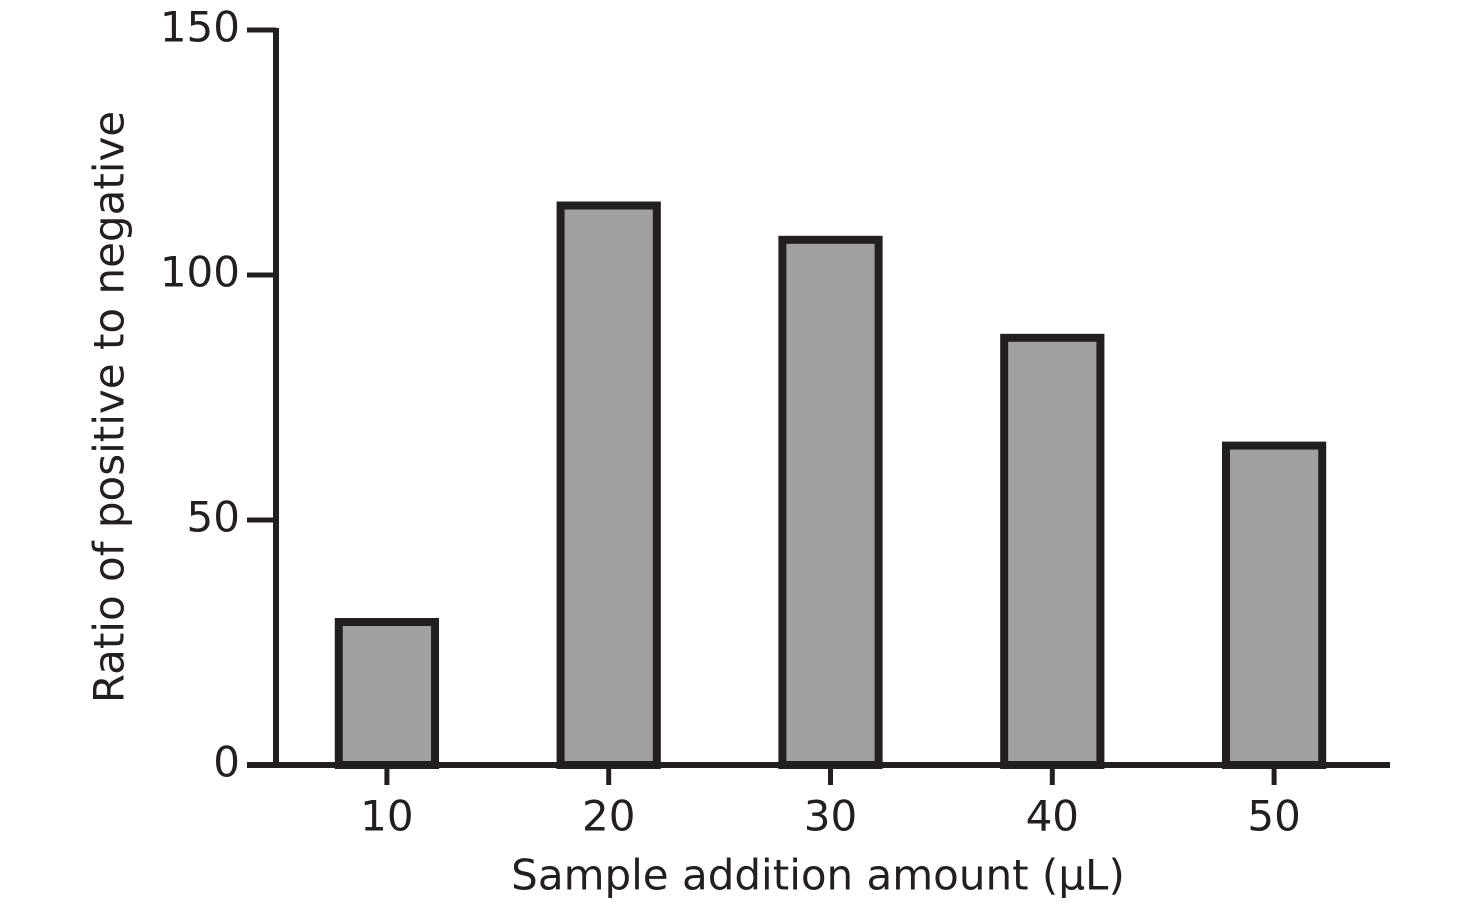 The width and height of the screenshot is (1476, 913). Describe the element at coordinates (608, 816) in the screenshot. I see `x-tick-label: 20` at that location.